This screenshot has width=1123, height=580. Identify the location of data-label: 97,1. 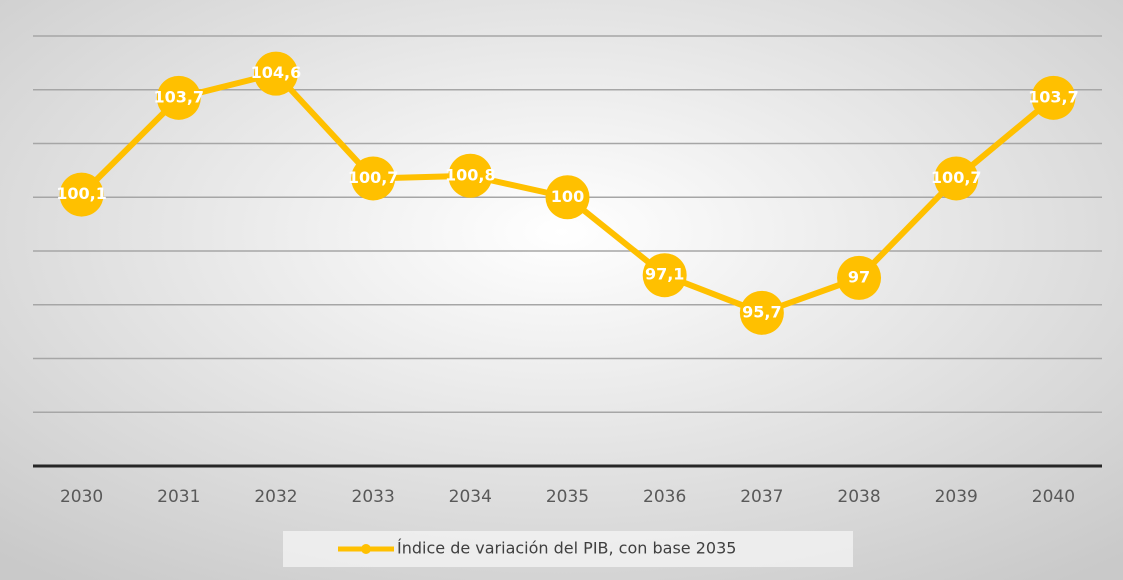
(664, 274).